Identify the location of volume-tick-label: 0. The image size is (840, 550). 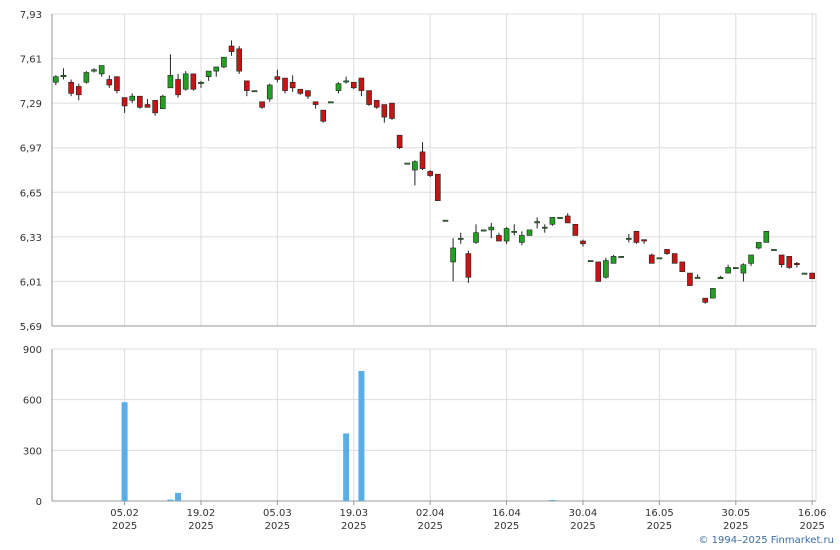
(39, 502).